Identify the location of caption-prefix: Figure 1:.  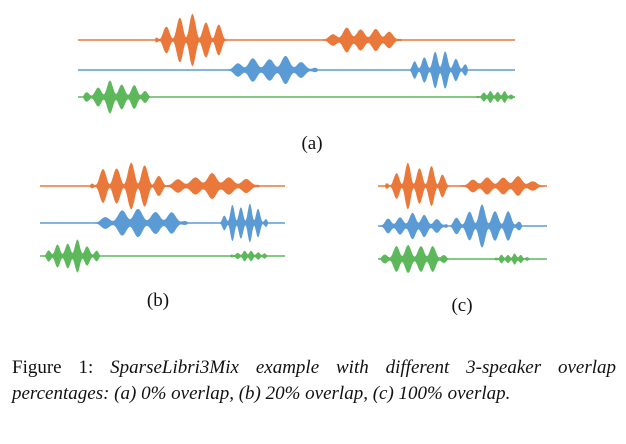
(53, 367).